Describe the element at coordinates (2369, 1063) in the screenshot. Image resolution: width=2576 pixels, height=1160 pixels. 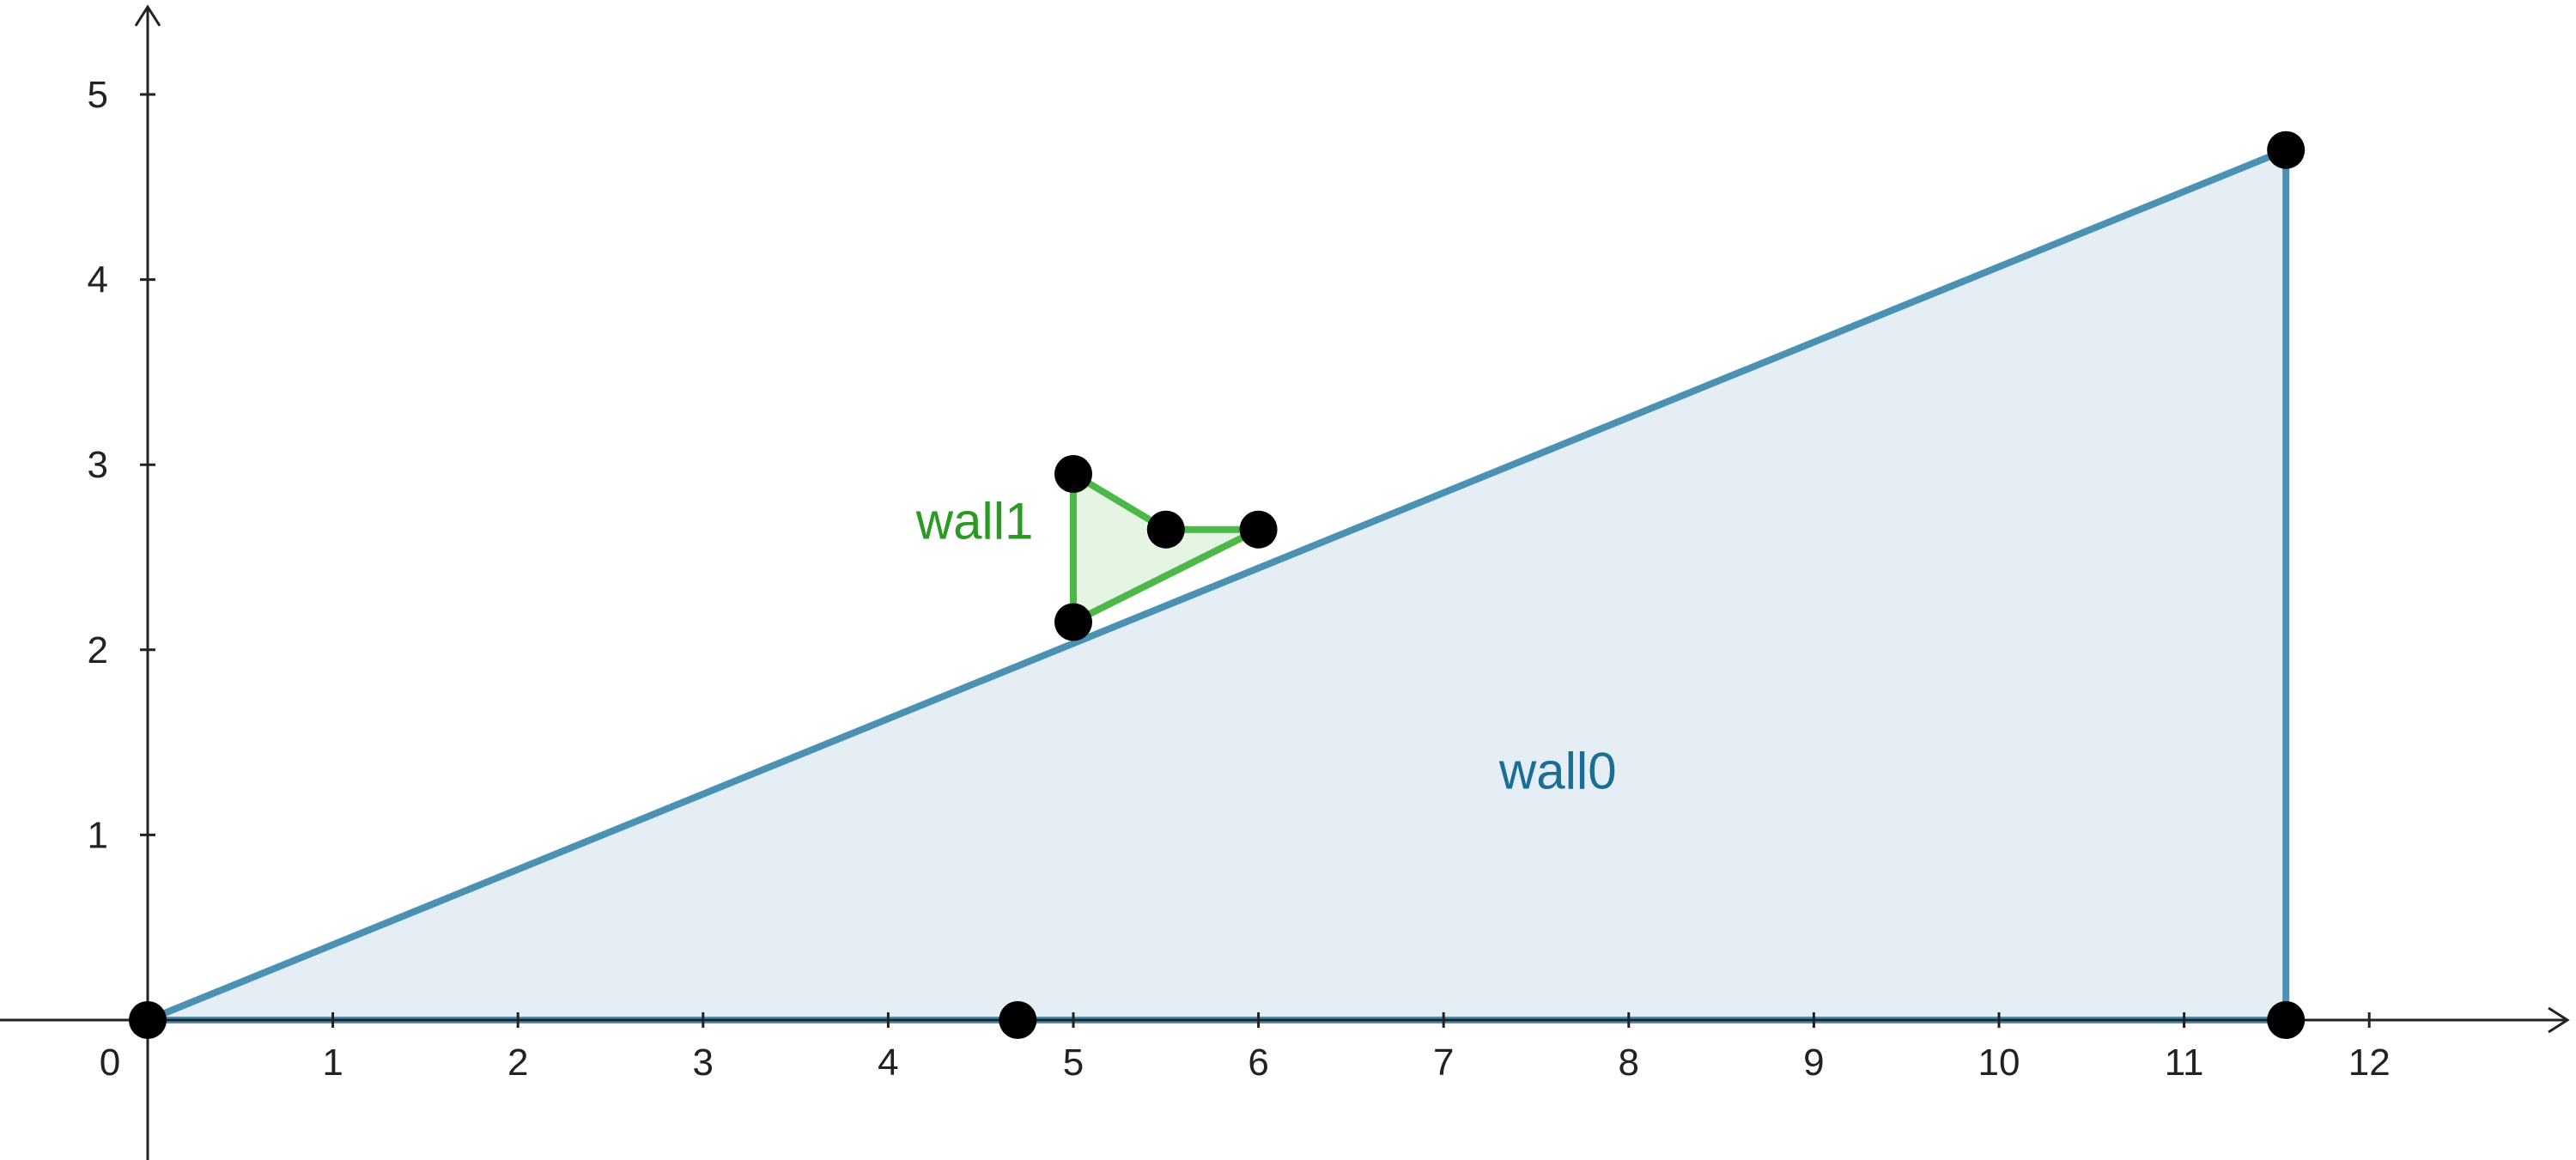
I see `x-tick-label: 12` at that location.